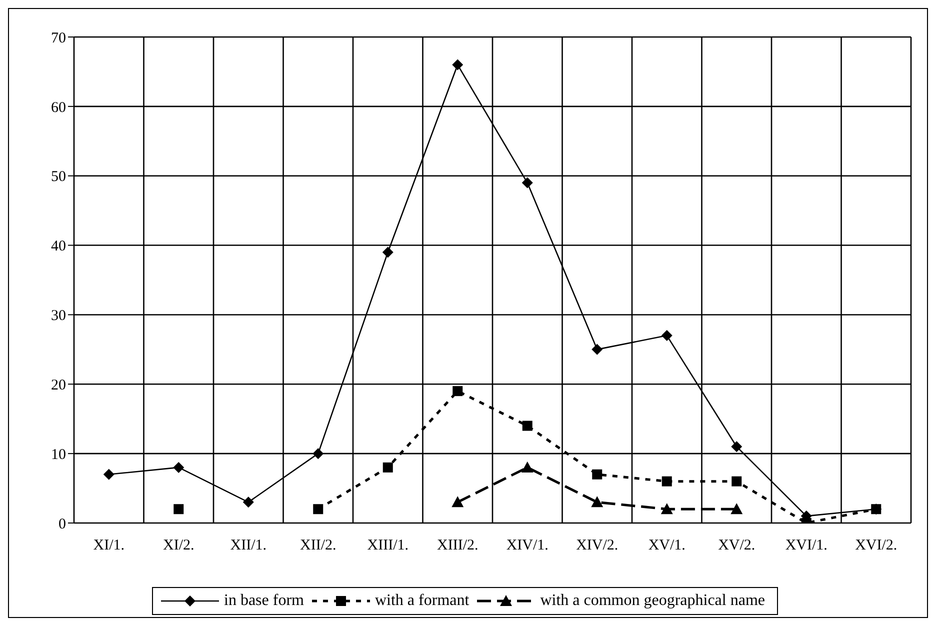 This screenshot has height=629, width=937. I want to click on x-tick-label: XI/1., so click(108, 546).